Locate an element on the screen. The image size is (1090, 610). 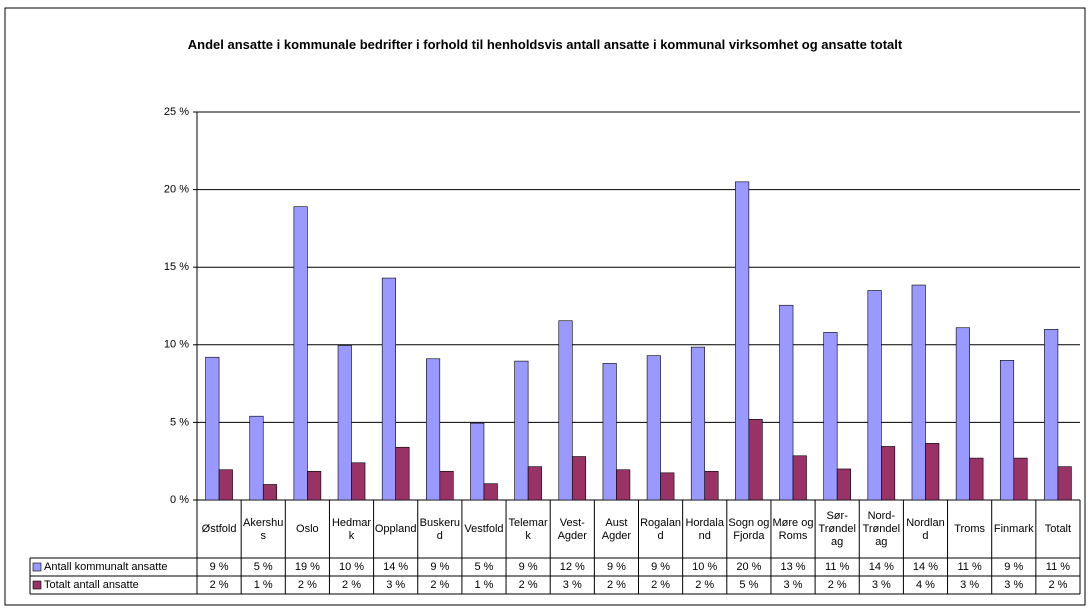
x-tick-label: Akershus is located at coordinates (263, 529).